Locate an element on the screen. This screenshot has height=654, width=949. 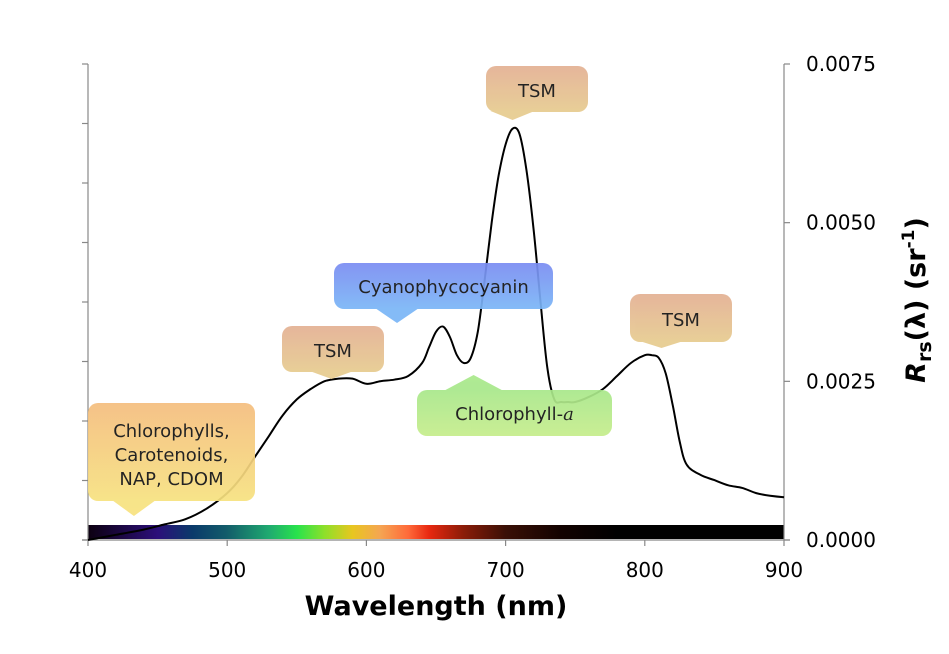
callout-label: Chlorophylls, is located at coordinates (171, 431).